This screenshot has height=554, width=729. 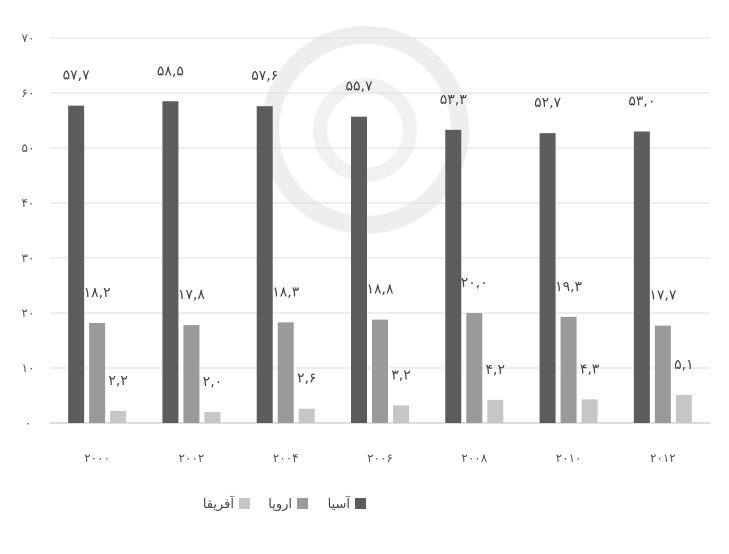 What do you see at coordinates (28, 313) in the screenshot?
I see `y-tick-label: ۲۰` at bounding box center [28, 313].